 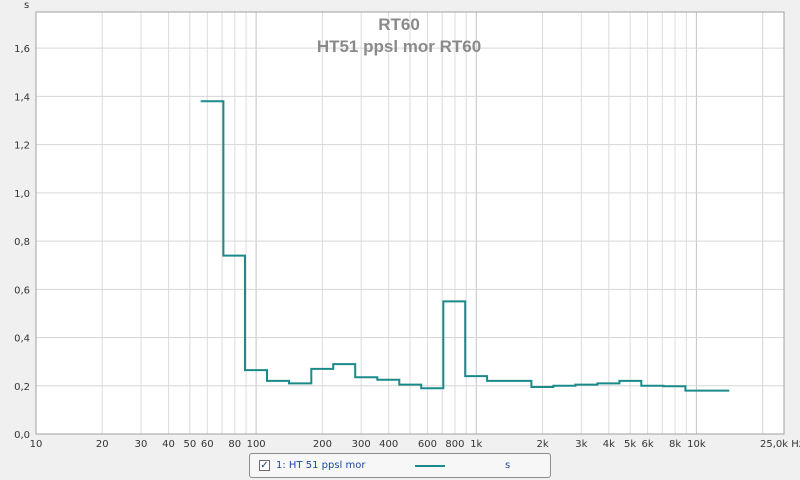 I want to click on y-tick-label: 0,0, so click(x=22, y=435).